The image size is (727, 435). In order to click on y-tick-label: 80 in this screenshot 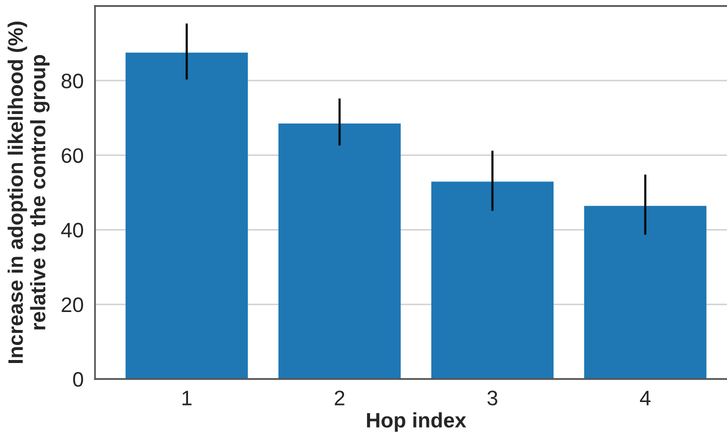, I will do `click(73, 81)`.